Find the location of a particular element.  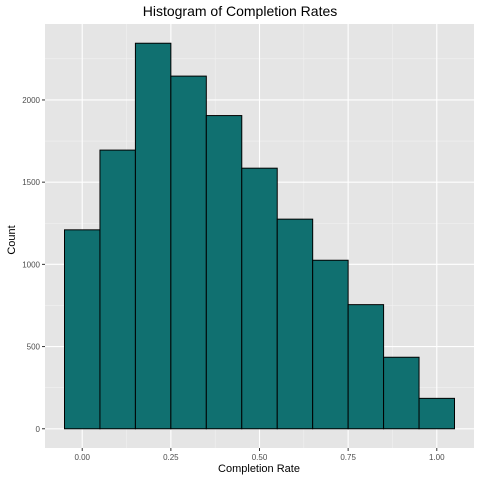

y-axis-title: Count is located at coordinates (12, 239).